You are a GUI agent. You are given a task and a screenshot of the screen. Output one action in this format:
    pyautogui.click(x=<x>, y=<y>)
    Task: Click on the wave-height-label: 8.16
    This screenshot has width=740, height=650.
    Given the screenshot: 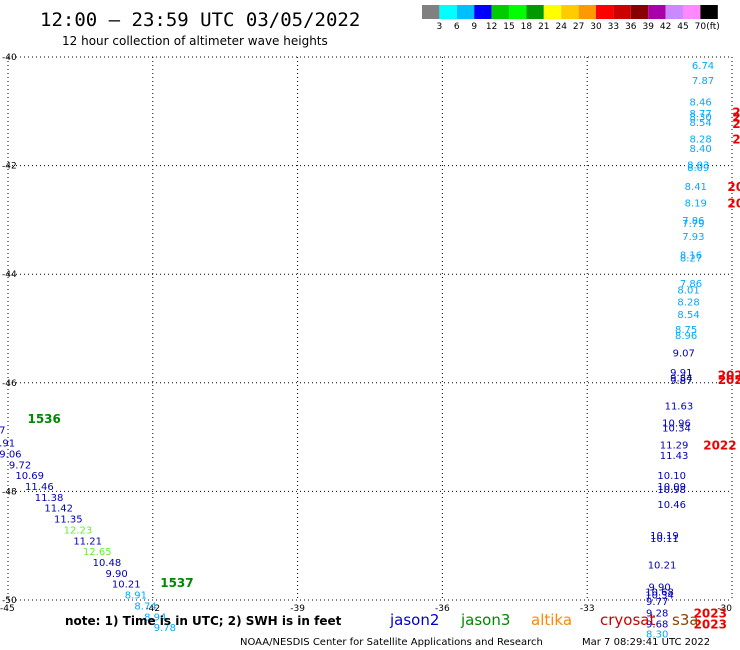 What is the action you would take?
    pyautogui.click(x=691, y=256)
    